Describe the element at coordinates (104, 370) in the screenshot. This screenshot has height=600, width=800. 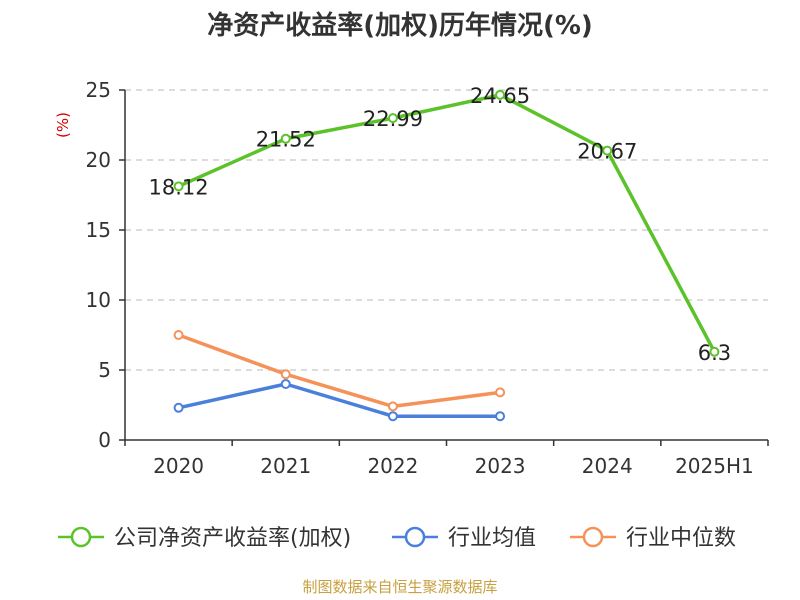
I see `y-tick-label: 5` at that location.